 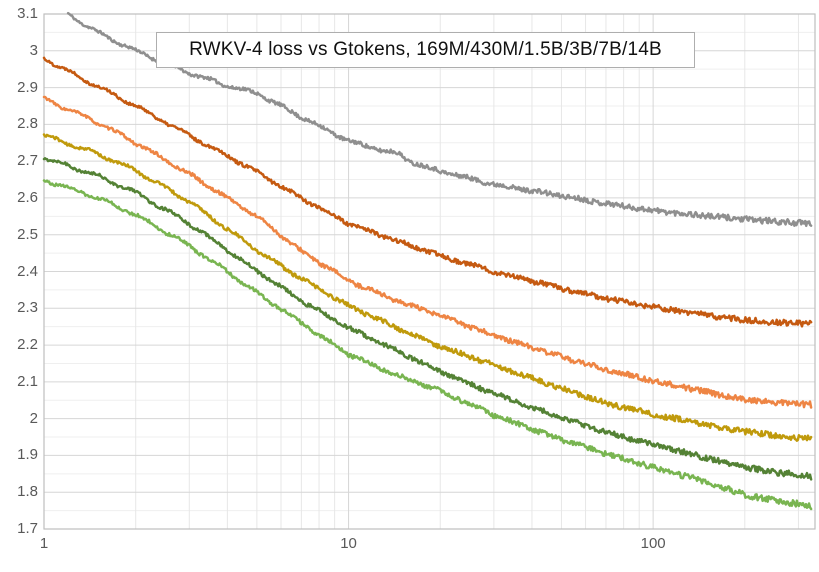 I want to click on x-axis-tick-label: 10, so click(x=348, y=543).